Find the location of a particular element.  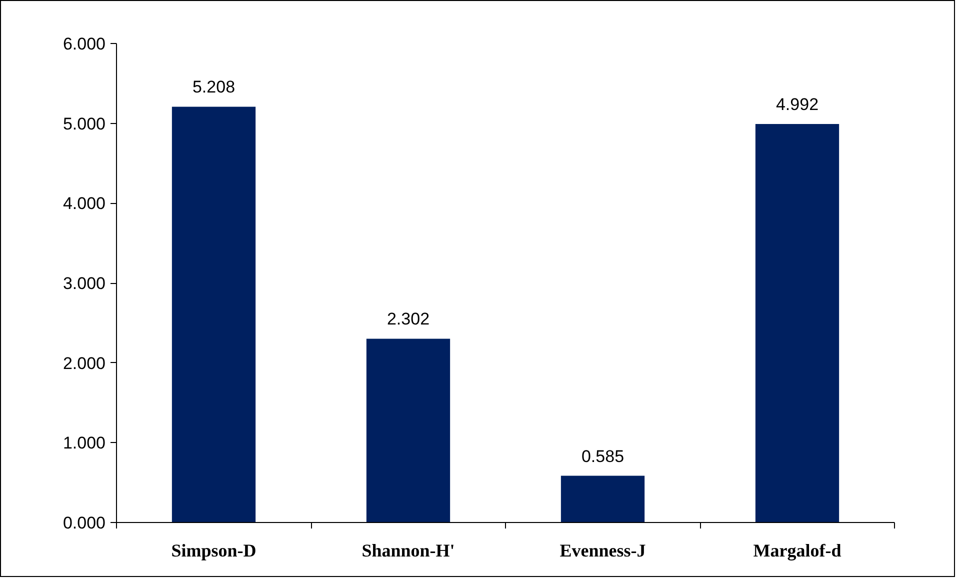

y-tick-label: 2.000 is located at coordinates (84, 363).